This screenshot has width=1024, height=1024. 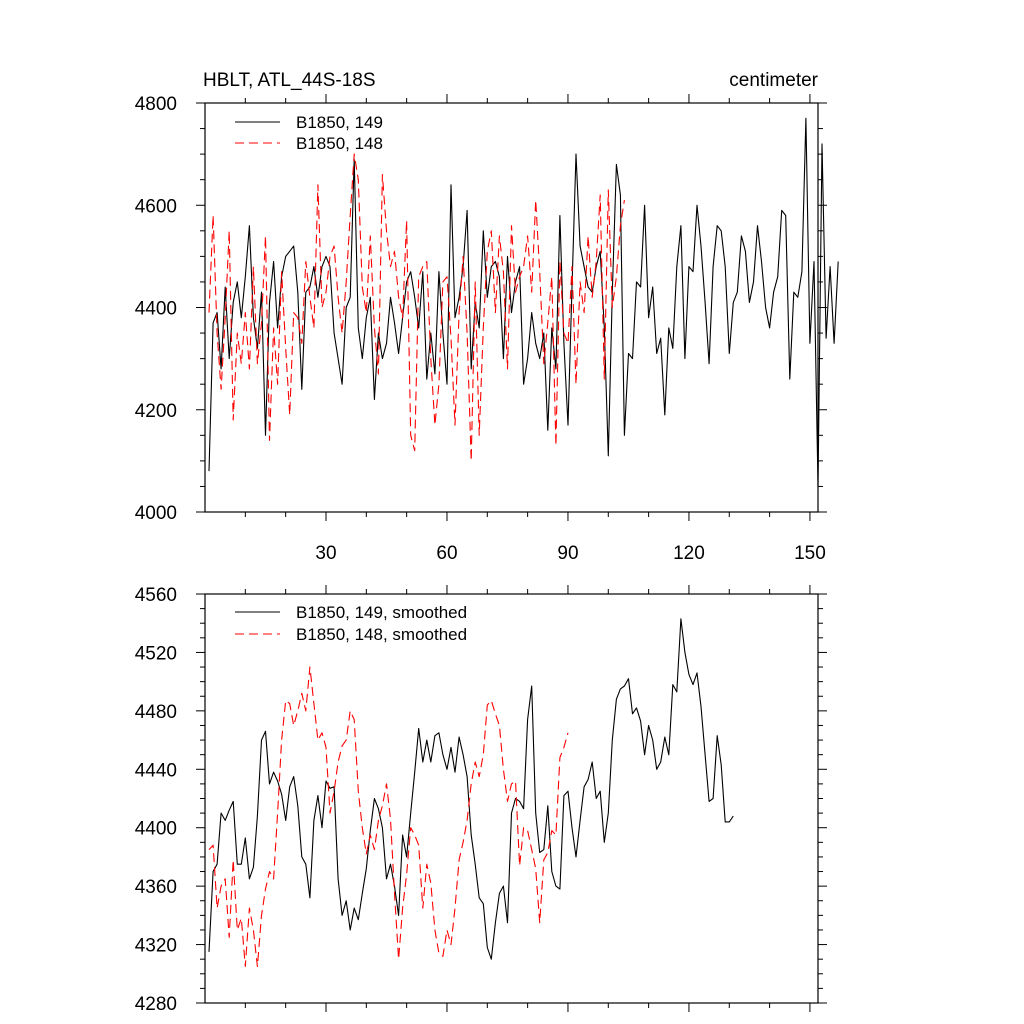 I want to click on x-tick-label: 90, so click(x=567, y=553).